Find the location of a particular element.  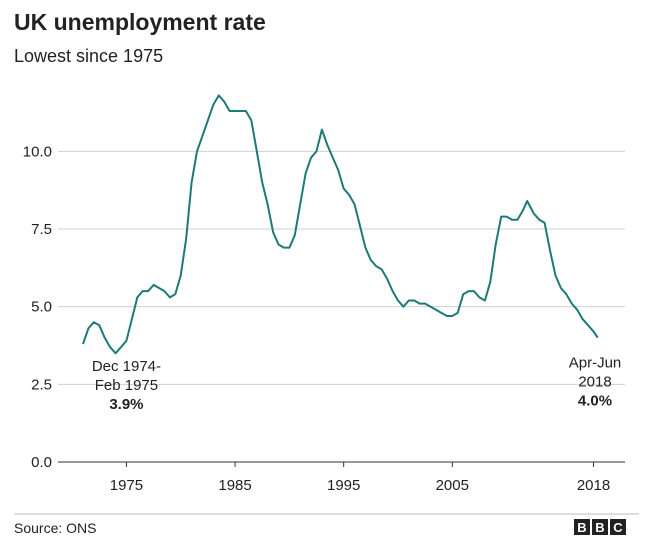

annotation-value: 3.9% is located at coordinates (126, 404).